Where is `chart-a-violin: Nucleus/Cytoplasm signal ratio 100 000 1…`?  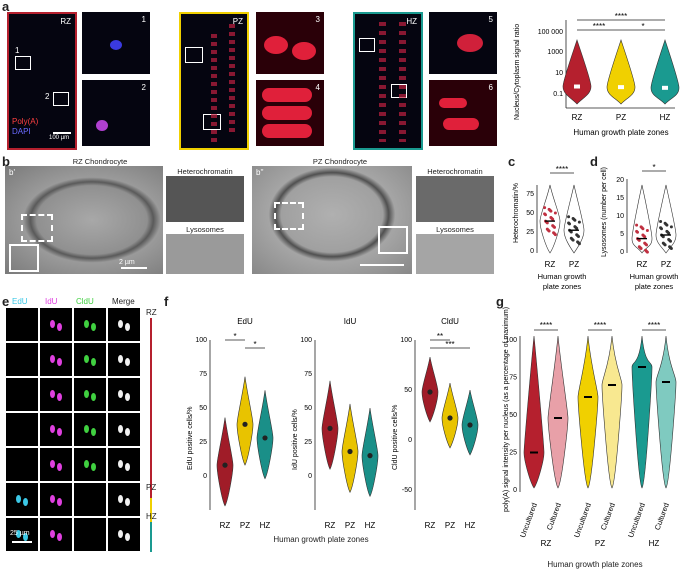
chart-a-violin: Nucleus/Cytoplasm signal ratio 100 000 1… is located at coordinates (597, 74).